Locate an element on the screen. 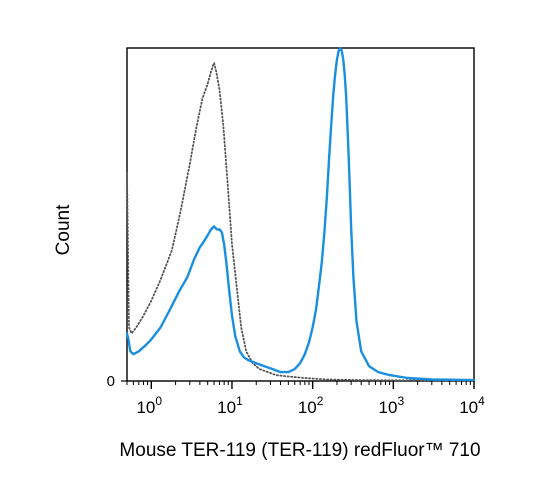  x-axis-title: Mouse TER-119 (TER-119) redFluor™ 710 is located at coordinates (299, 450).